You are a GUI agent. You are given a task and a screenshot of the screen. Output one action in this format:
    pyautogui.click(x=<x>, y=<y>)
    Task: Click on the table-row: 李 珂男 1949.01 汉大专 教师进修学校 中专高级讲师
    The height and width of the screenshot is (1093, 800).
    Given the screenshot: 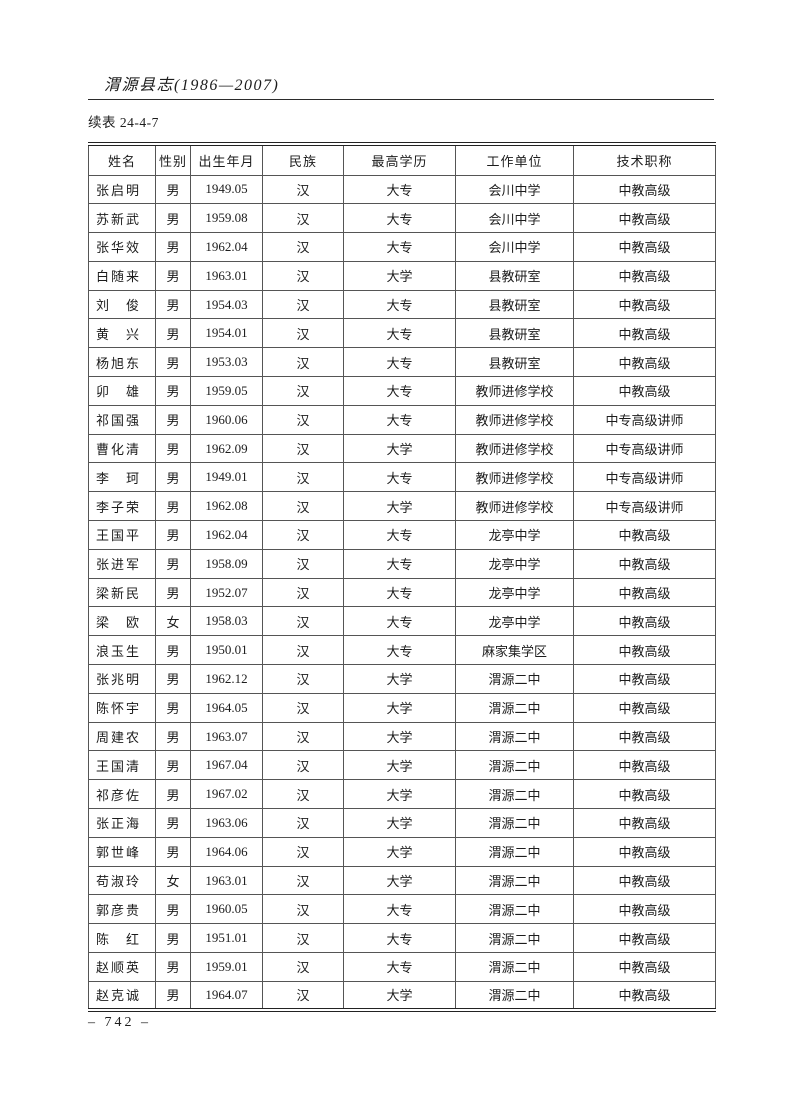 What is the action you would take?
    pyautogui.click(x=402, y=477)
    